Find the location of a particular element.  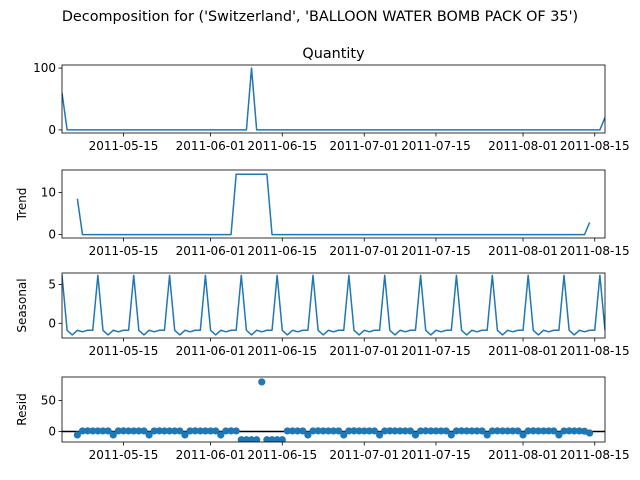

trend-xtick-label: 2011-07-15 is located at coordinates (436, 251).